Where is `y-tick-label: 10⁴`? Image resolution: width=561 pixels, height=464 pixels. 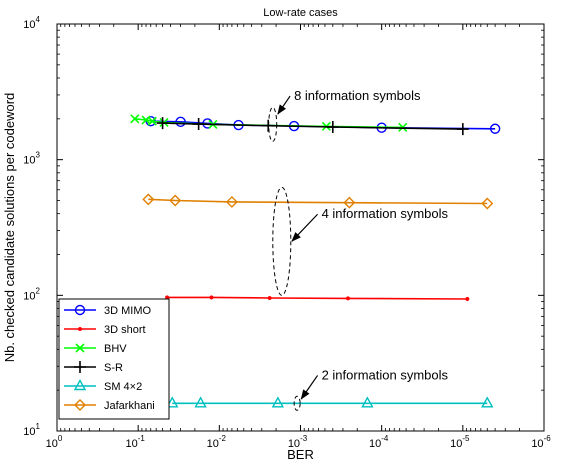 y-tick-label: 10⁴ is located at coordinates (31, 23).